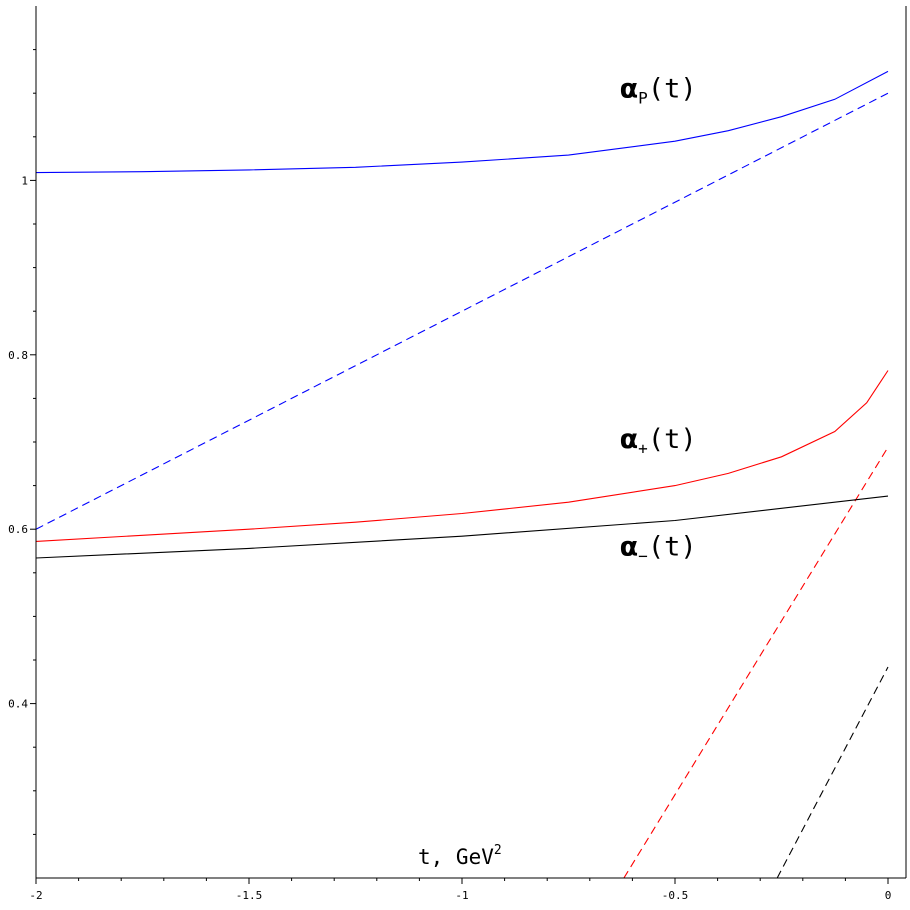  What do you see at coordinates (249, 895) in the screenshot?
I see `x-tick-label: -1.5` at bounding box center [249, 895].